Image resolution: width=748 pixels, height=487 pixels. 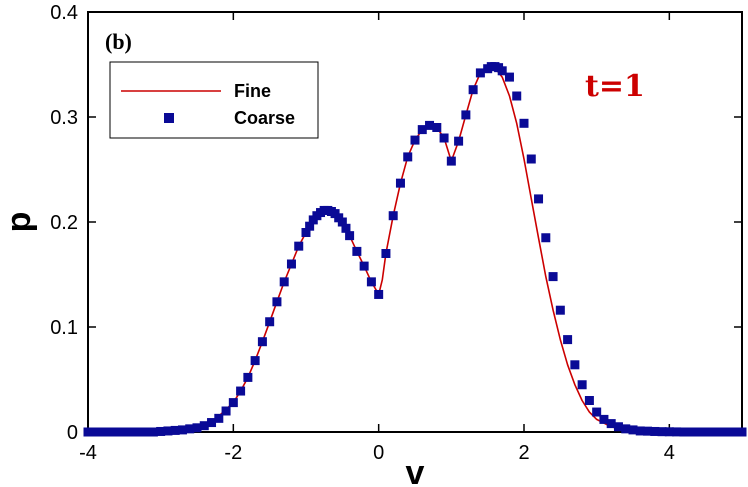 What do you see at coordinates (64, 118) in the screenshot?
I see `y-tick-label: 0.3` at bounding box center [64, 118].